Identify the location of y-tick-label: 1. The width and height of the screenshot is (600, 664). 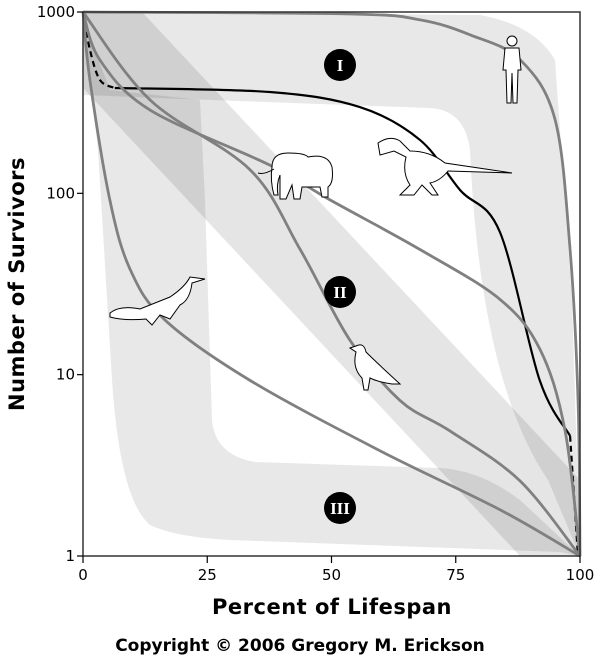
(70, 556).